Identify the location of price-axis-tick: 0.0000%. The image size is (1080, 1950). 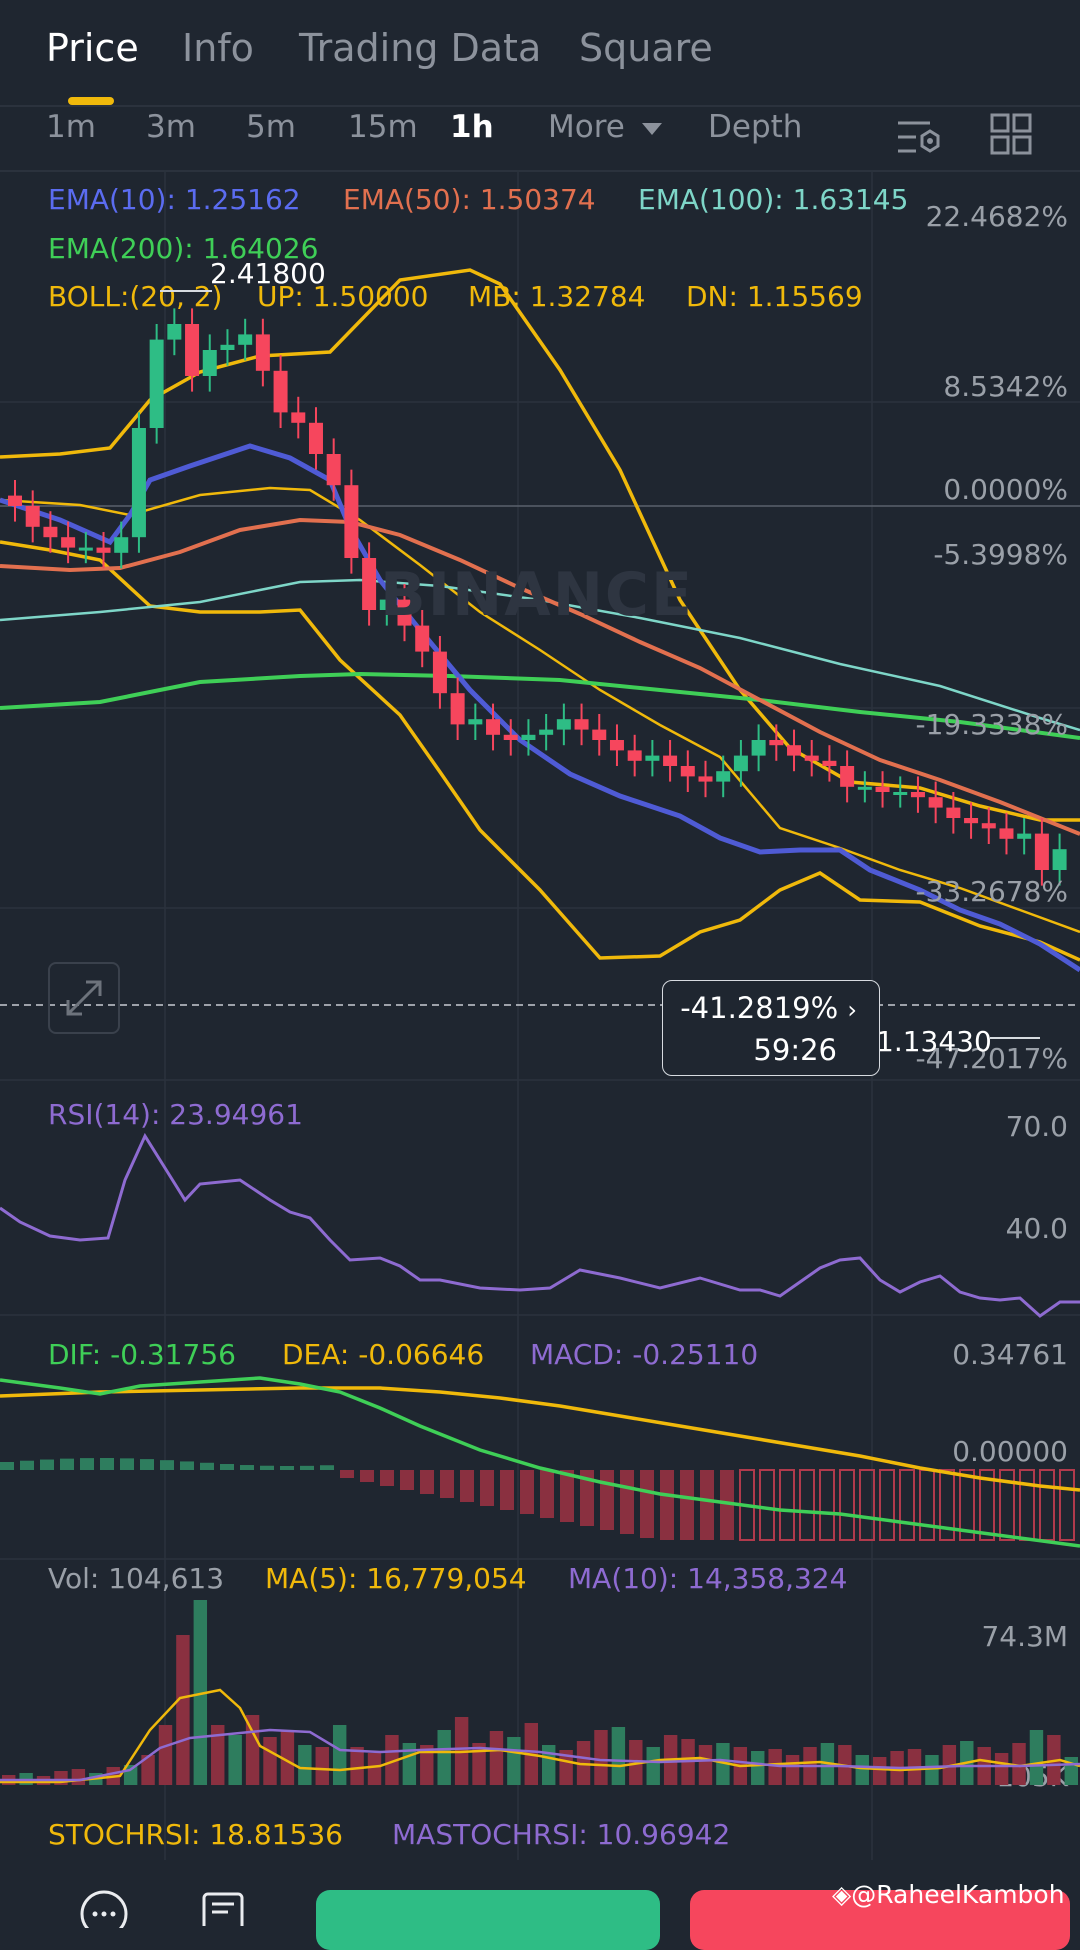
(1005, 489).